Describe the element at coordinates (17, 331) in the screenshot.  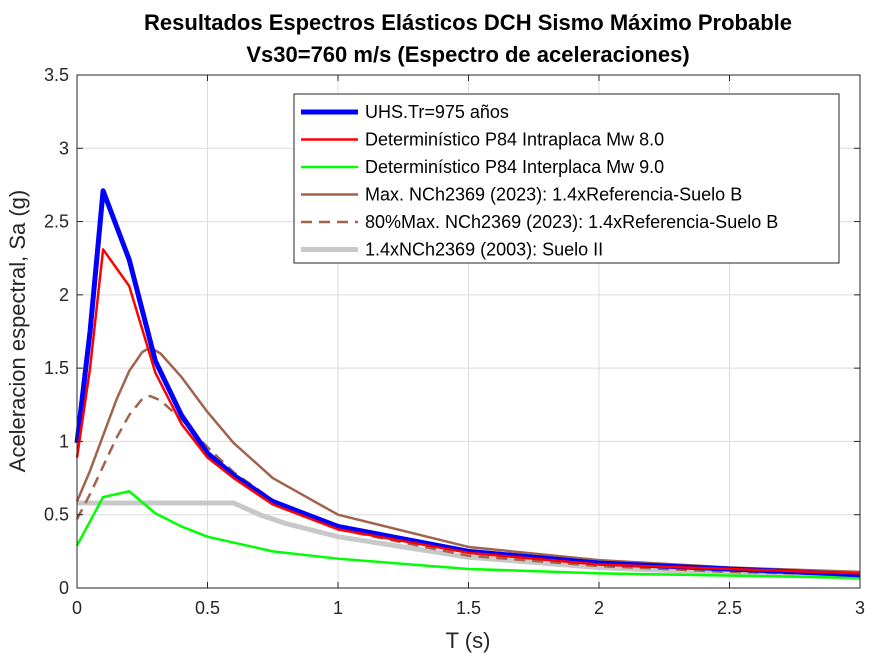
I see `y-axis-label: Aceleracion espectral, Sa (g)` at that location.